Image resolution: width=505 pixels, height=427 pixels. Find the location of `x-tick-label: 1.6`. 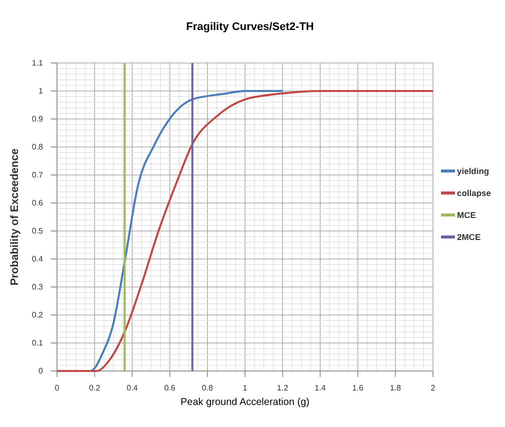

x-tick-label: 1.6 is located at coordinates (358, 388).